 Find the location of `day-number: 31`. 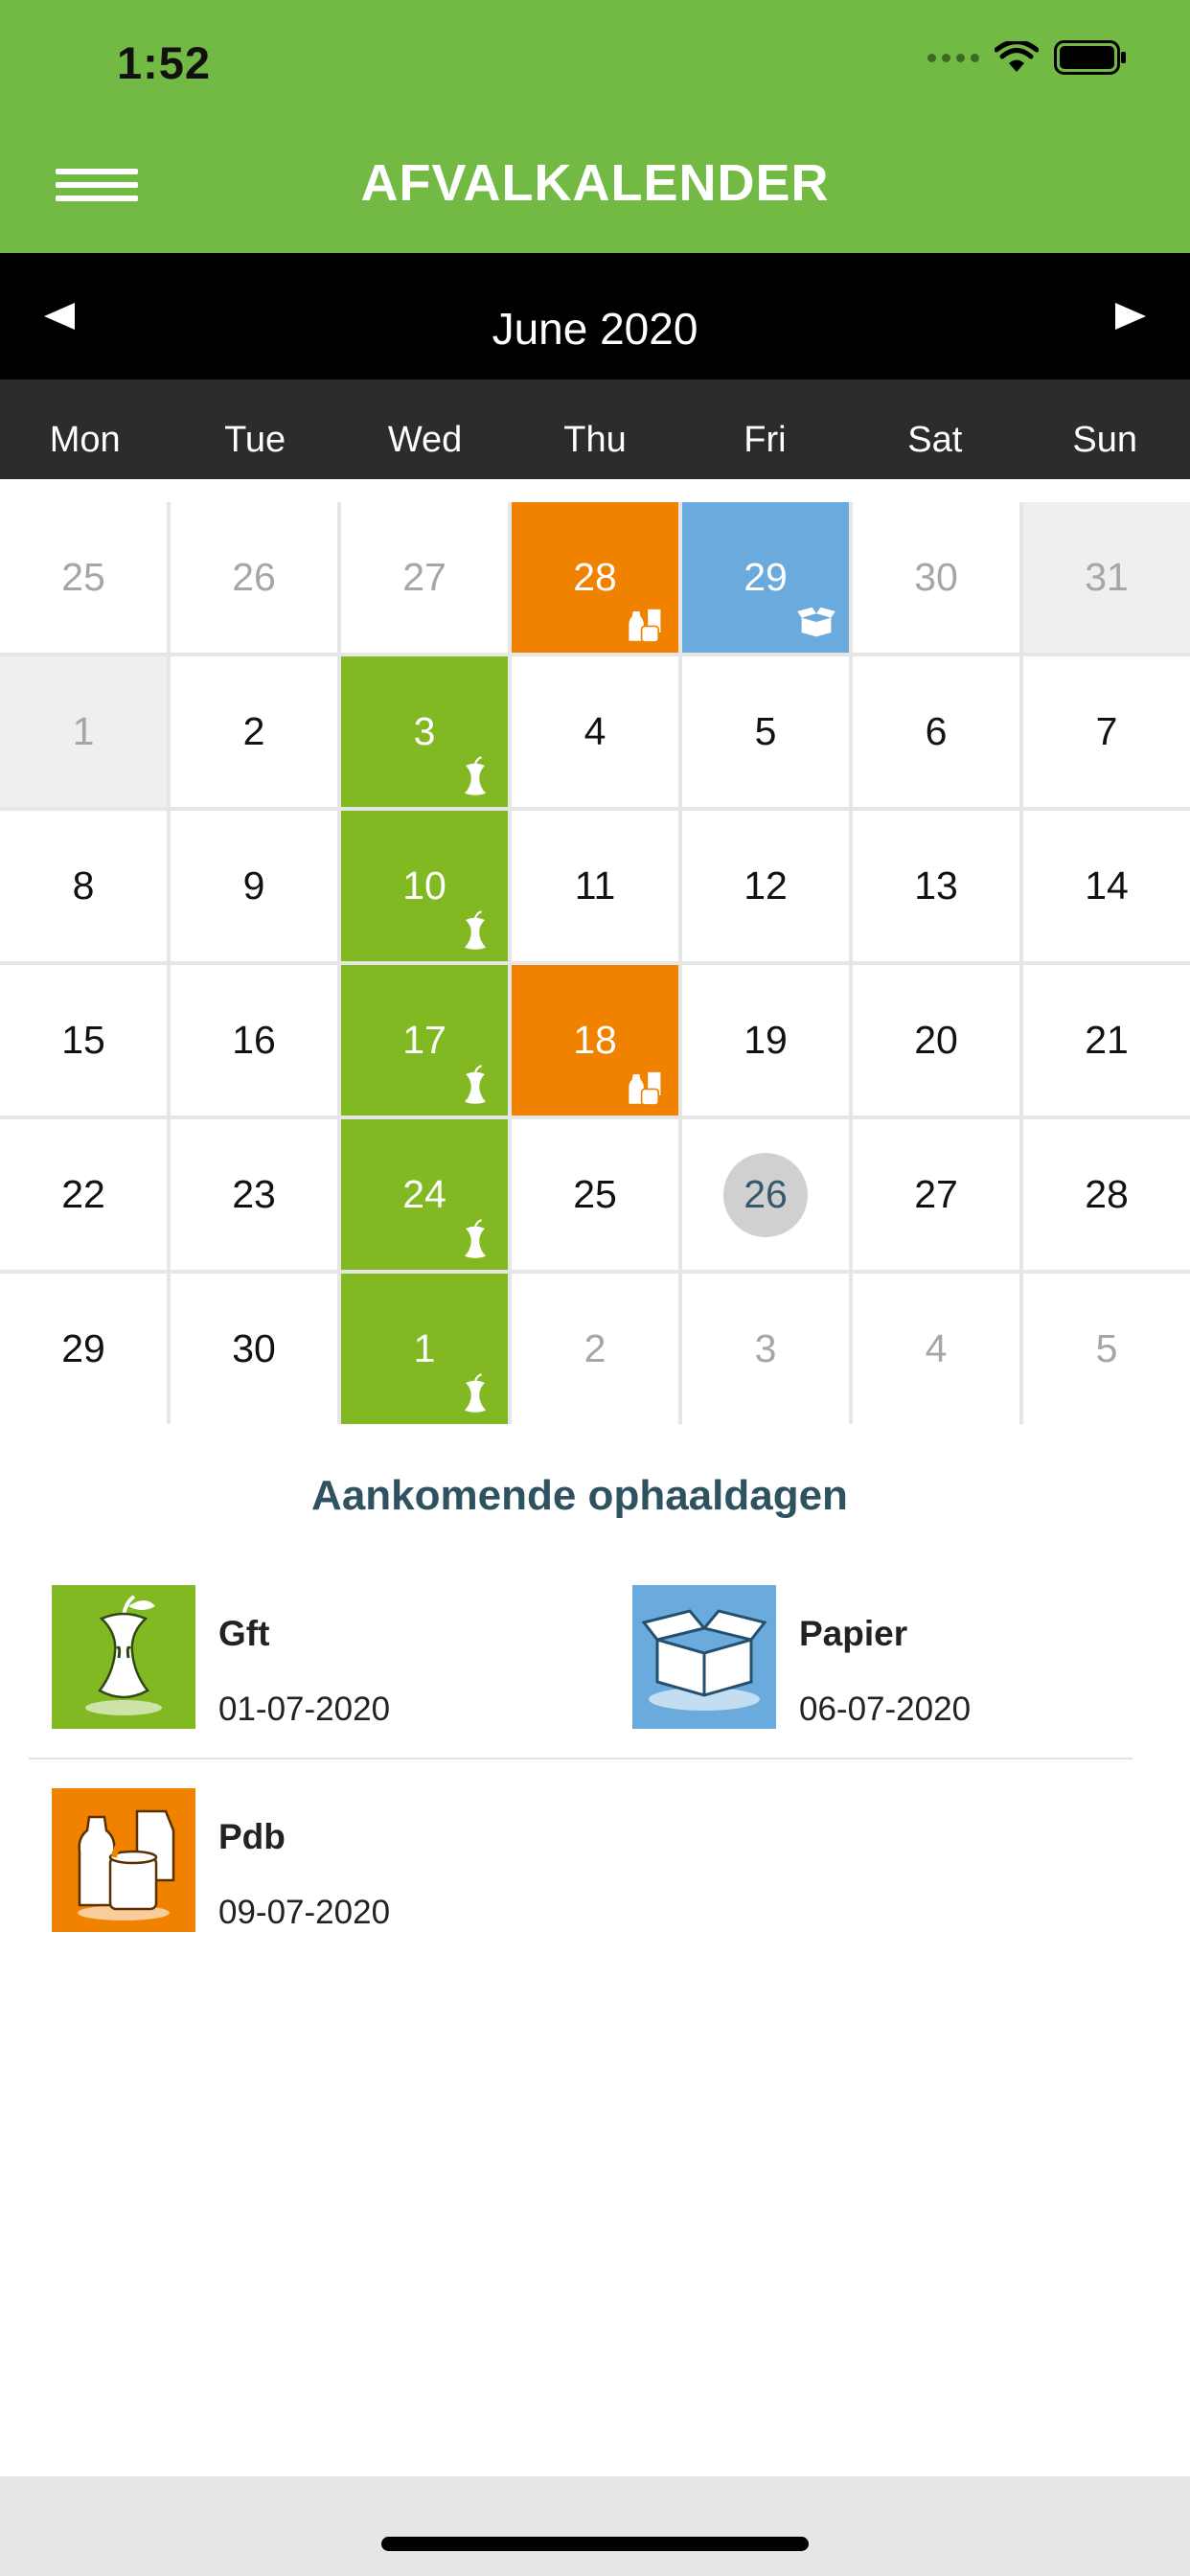

day-number: 31 is located at coordinates (1107, 577).